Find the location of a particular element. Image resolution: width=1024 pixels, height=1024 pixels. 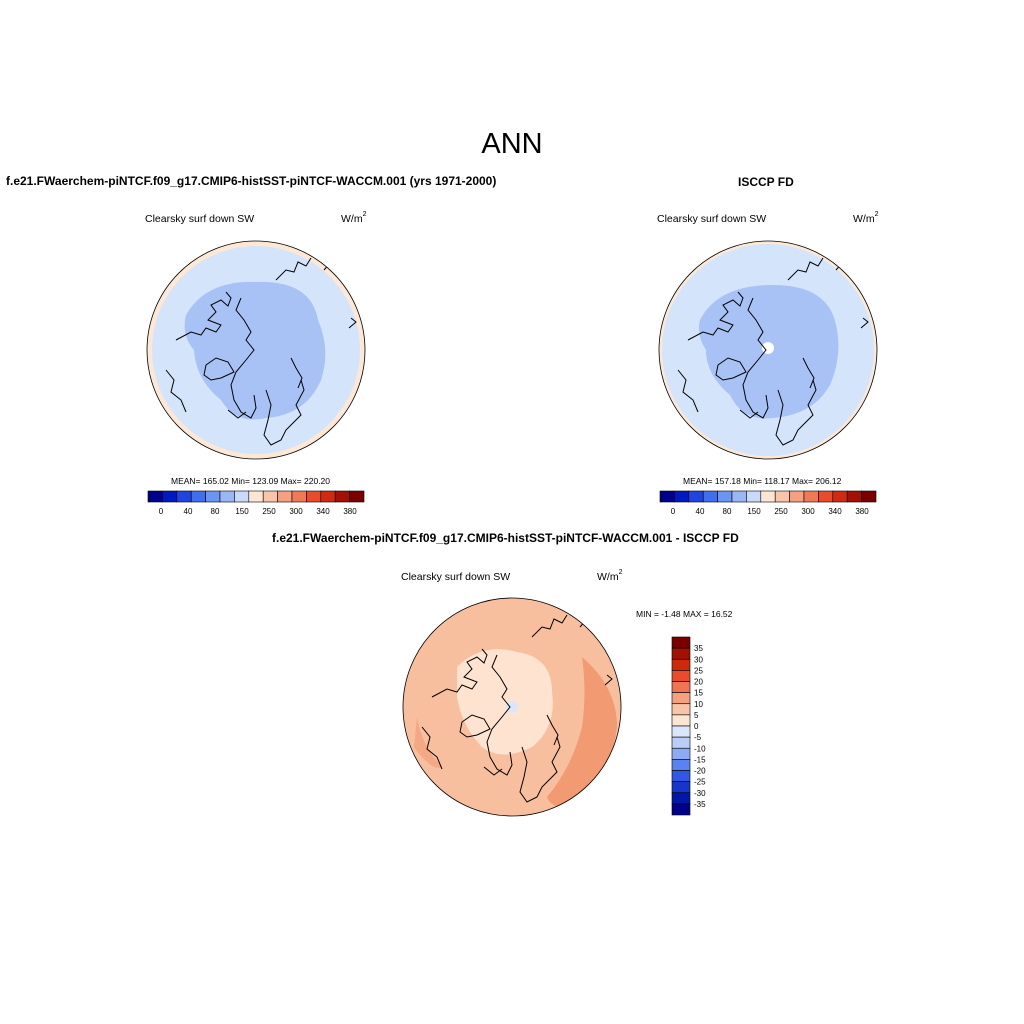

diff-units: W/m2 is located at coordinates (610, 576).